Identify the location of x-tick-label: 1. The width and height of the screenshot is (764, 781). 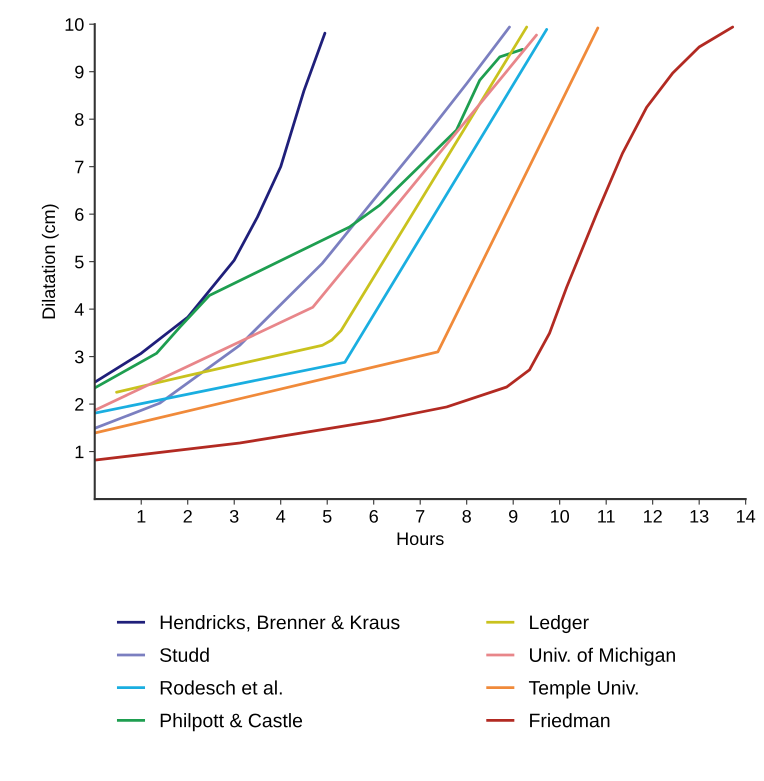
(142, 516).